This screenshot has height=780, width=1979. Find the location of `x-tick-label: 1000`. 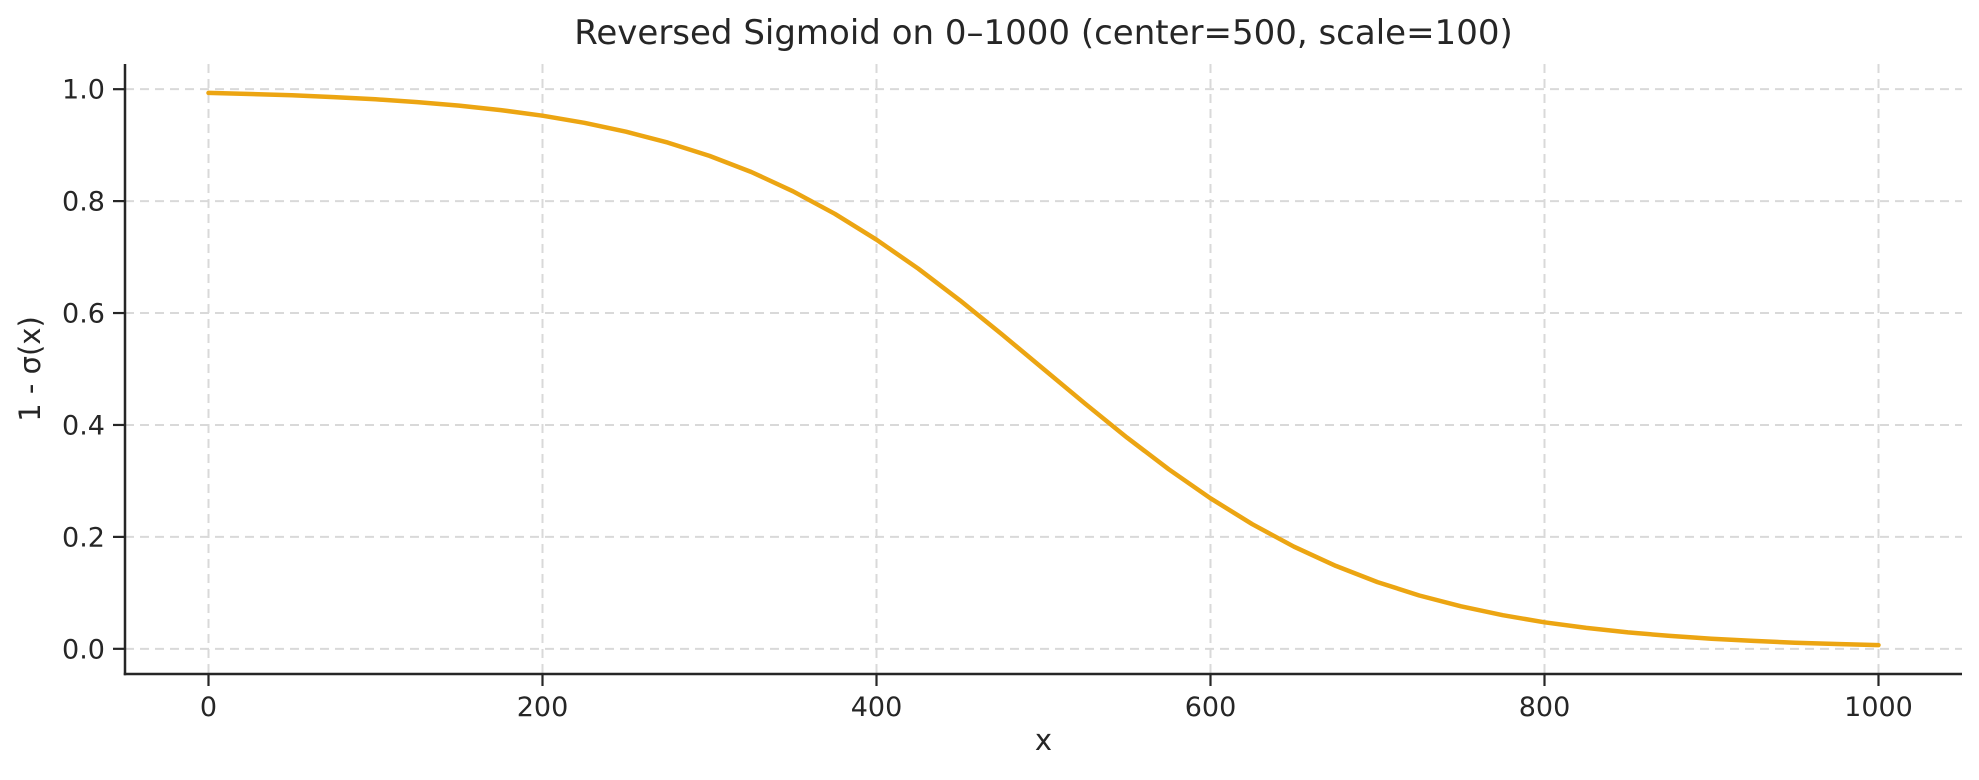

x-tick-label: 1000 is located at coordinates (1878, 707).